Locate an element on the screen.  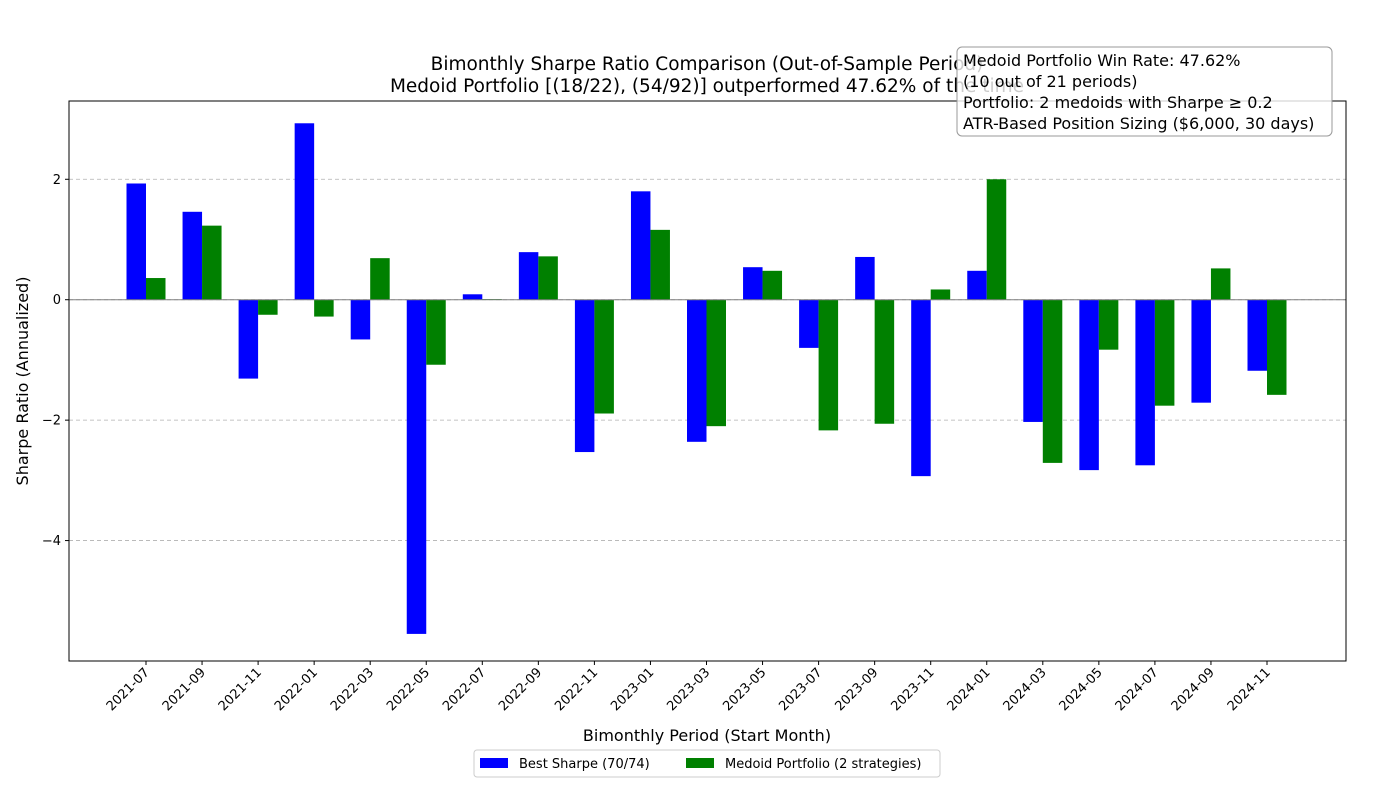
y-tick-label: 2 is located at coordinates (57, 180).